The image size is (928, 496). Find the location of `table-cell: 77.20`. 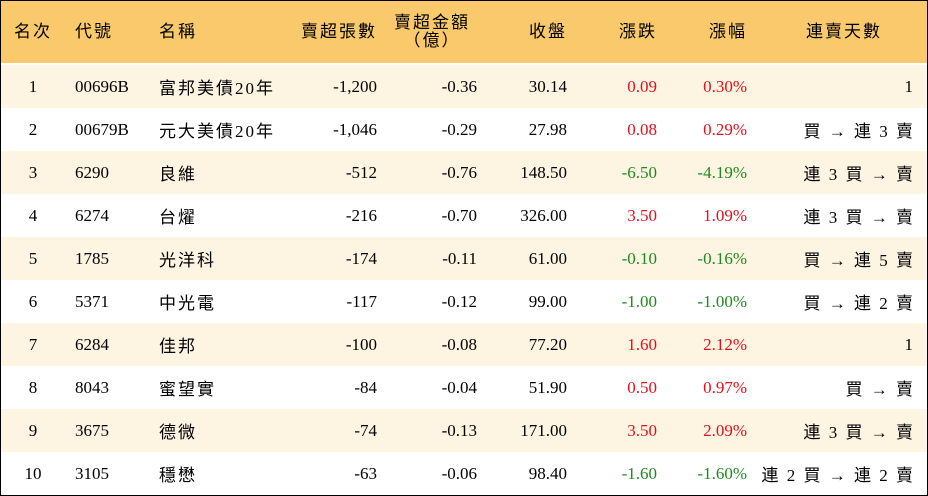

table-cell: 77.20 is located at coordinates (547, 344).